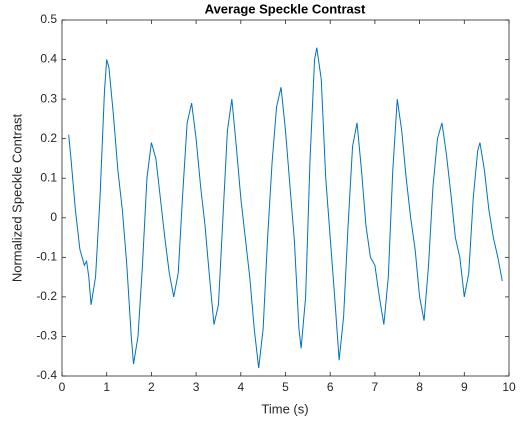  What do you see at coordinates (375, 387) in the screenshot?
I see `x-tick-label: 7` at bounding box center [375, 387].